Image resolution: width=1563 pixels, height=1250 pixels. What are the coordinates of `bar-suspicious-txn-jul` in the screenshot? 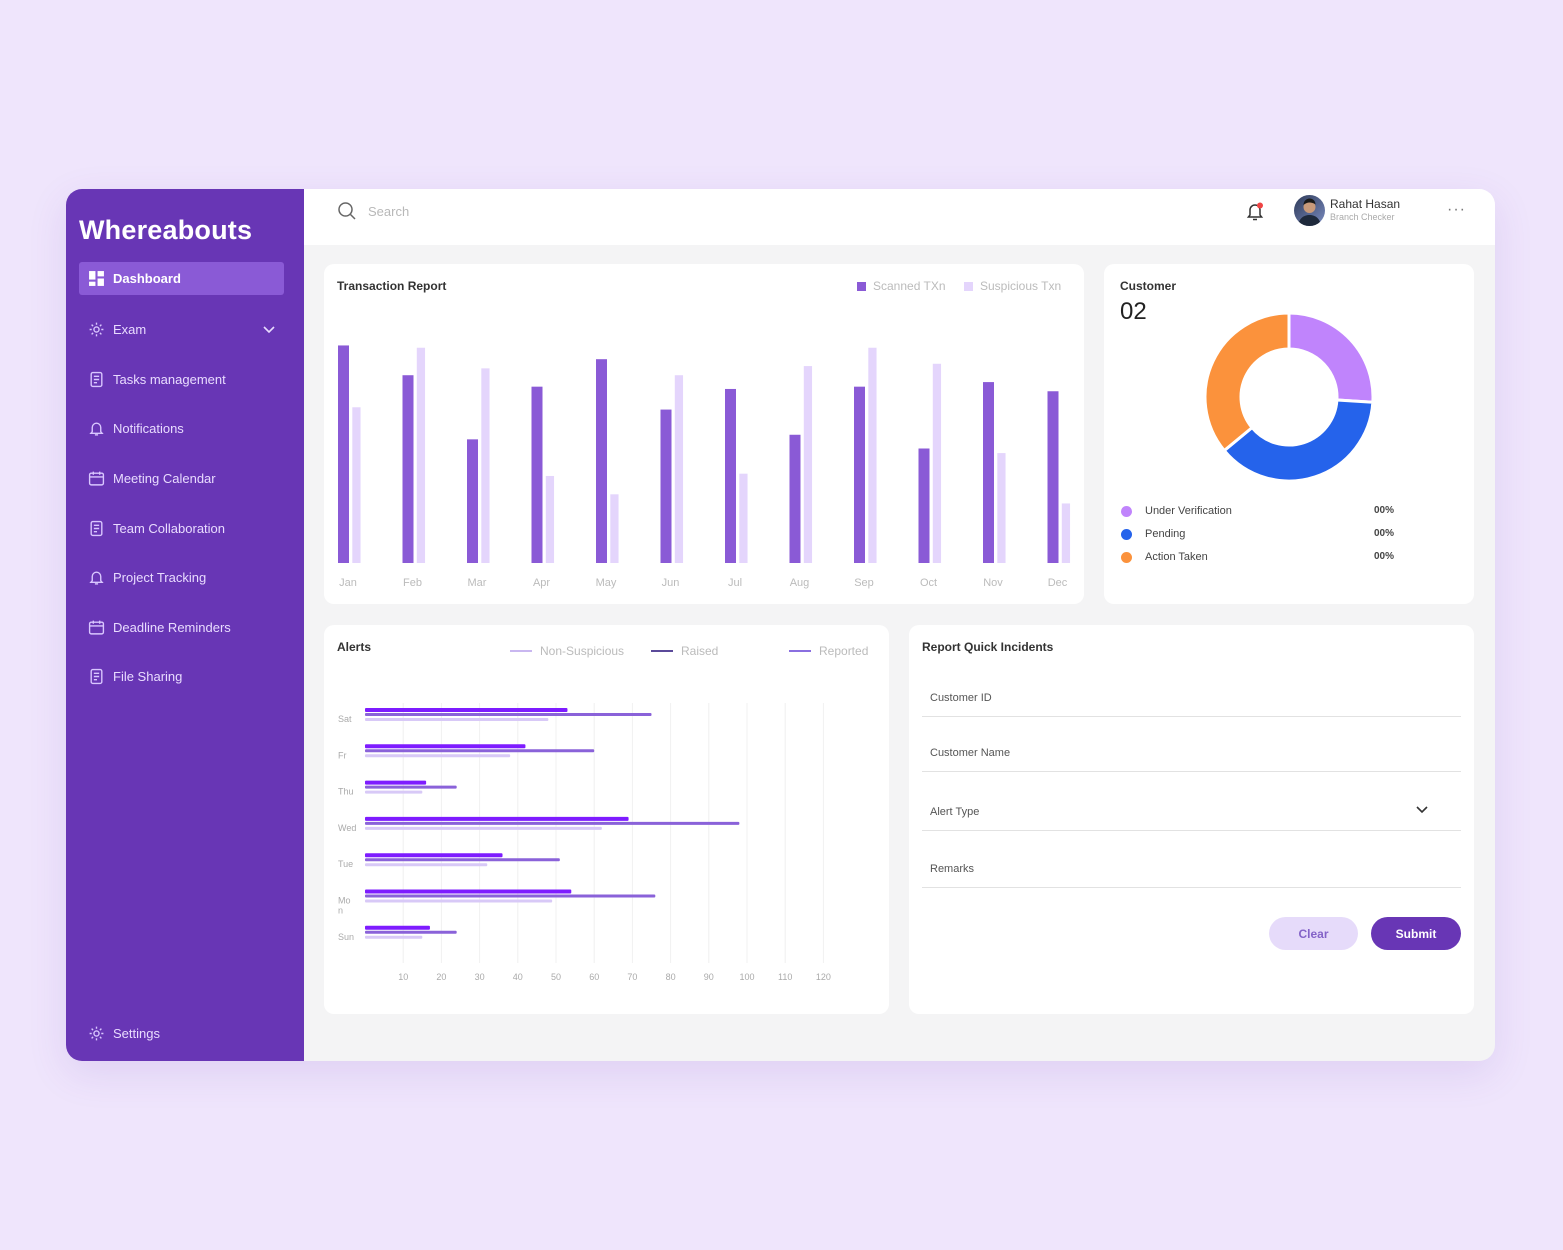 It's located at (743, 518).